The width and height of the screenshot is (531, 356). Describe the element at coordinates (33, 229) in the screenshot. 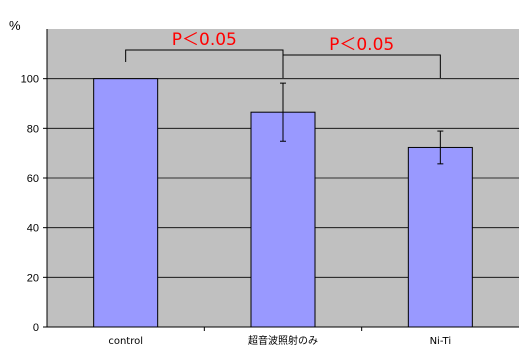

I see `y-tick-label: 40` at that location.